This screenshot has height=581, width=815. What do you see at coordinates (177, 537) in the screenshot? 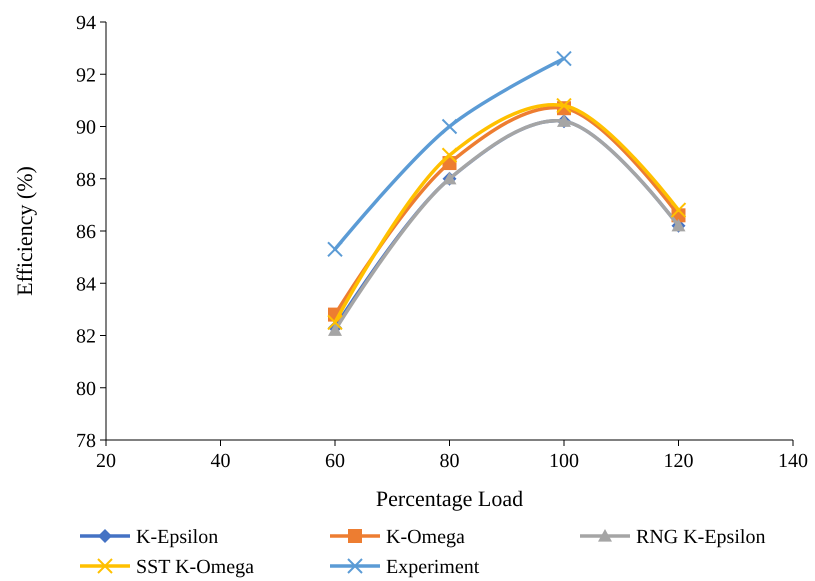
I see `legend-label: K-Epsilon` at bounding box center [177, 537].